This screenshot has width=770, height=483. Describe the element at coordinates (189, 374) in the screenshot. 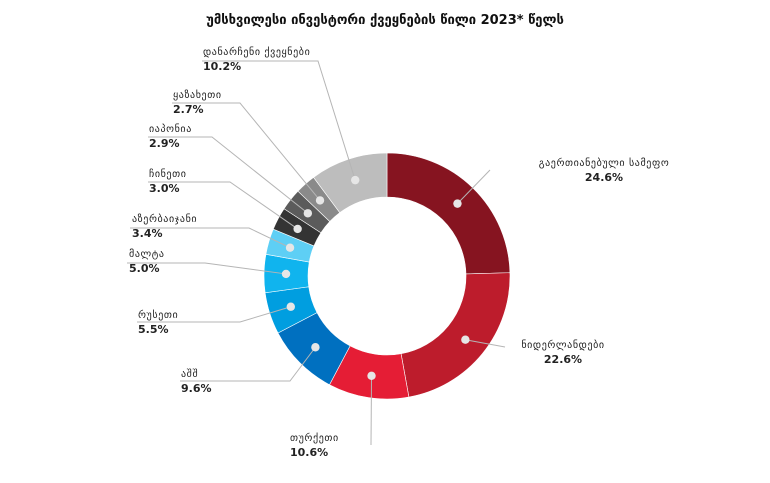

I see `slice-label: აშშ` at that location.